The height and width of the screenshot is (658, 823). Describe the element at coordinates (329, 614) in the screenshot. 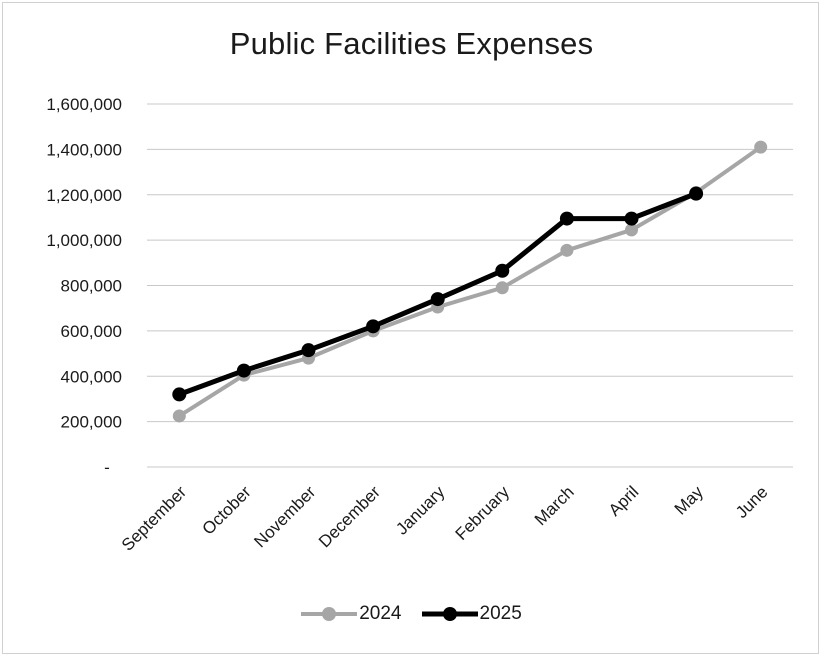

I see `legend-swatch-2024` at that location.